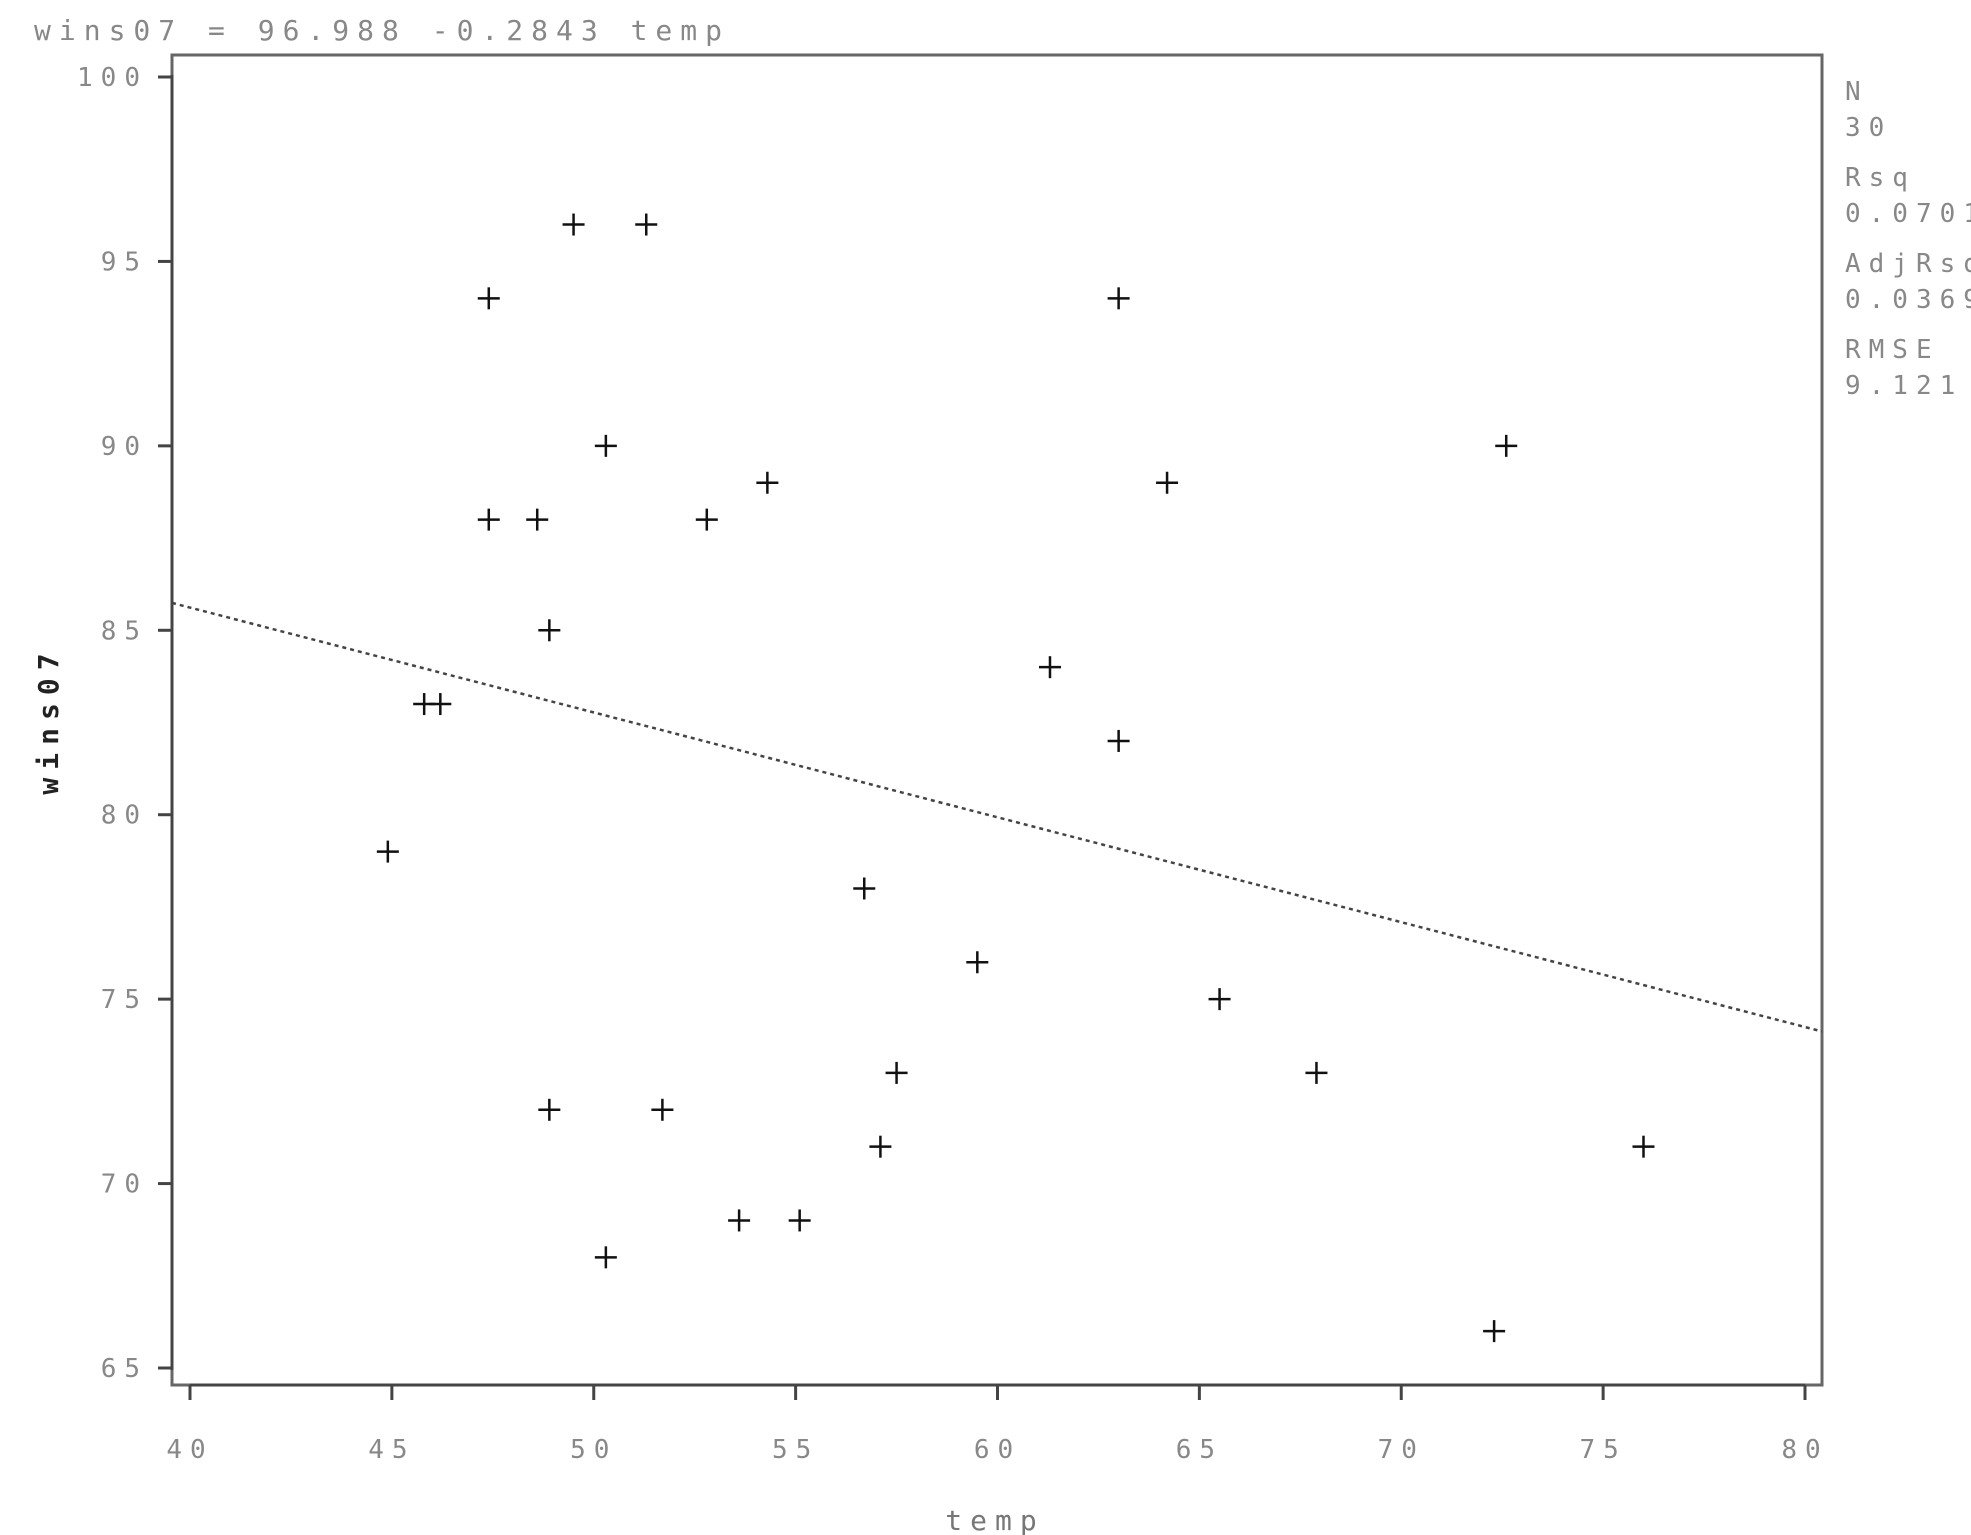 The height and width of the screenshot is (1535, 1971). What do you see at coordinates (124, 1185) in the screenshot?
I see `y-tick-label: 70` at bounding box center [124, 1185].